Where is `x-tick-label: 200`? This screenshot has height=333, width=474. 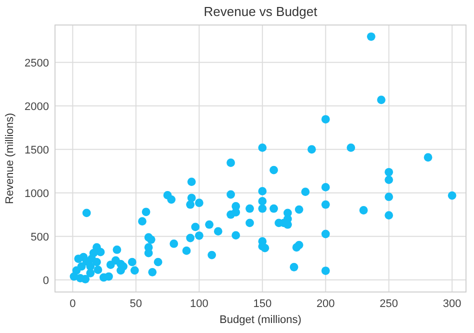 x-tick-label: 200 is located at coordinates (325, 304).